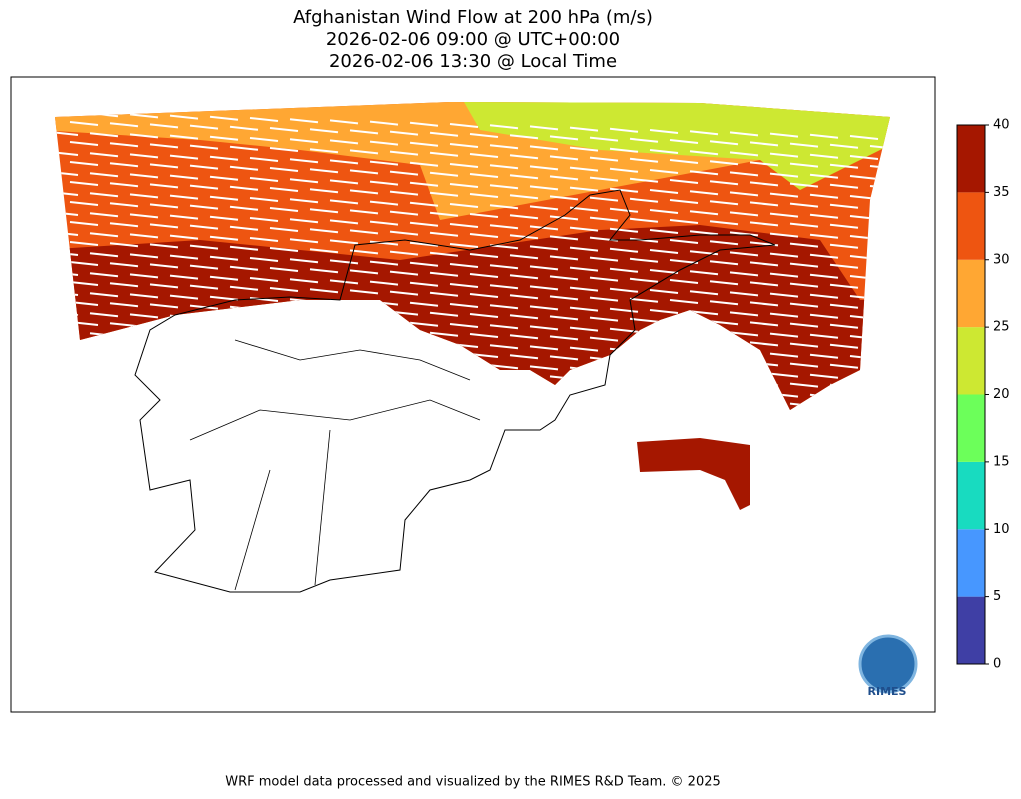  Describe the element at coordinates (888, 664) in the screenshot. I see `logo-emblem` at that location.